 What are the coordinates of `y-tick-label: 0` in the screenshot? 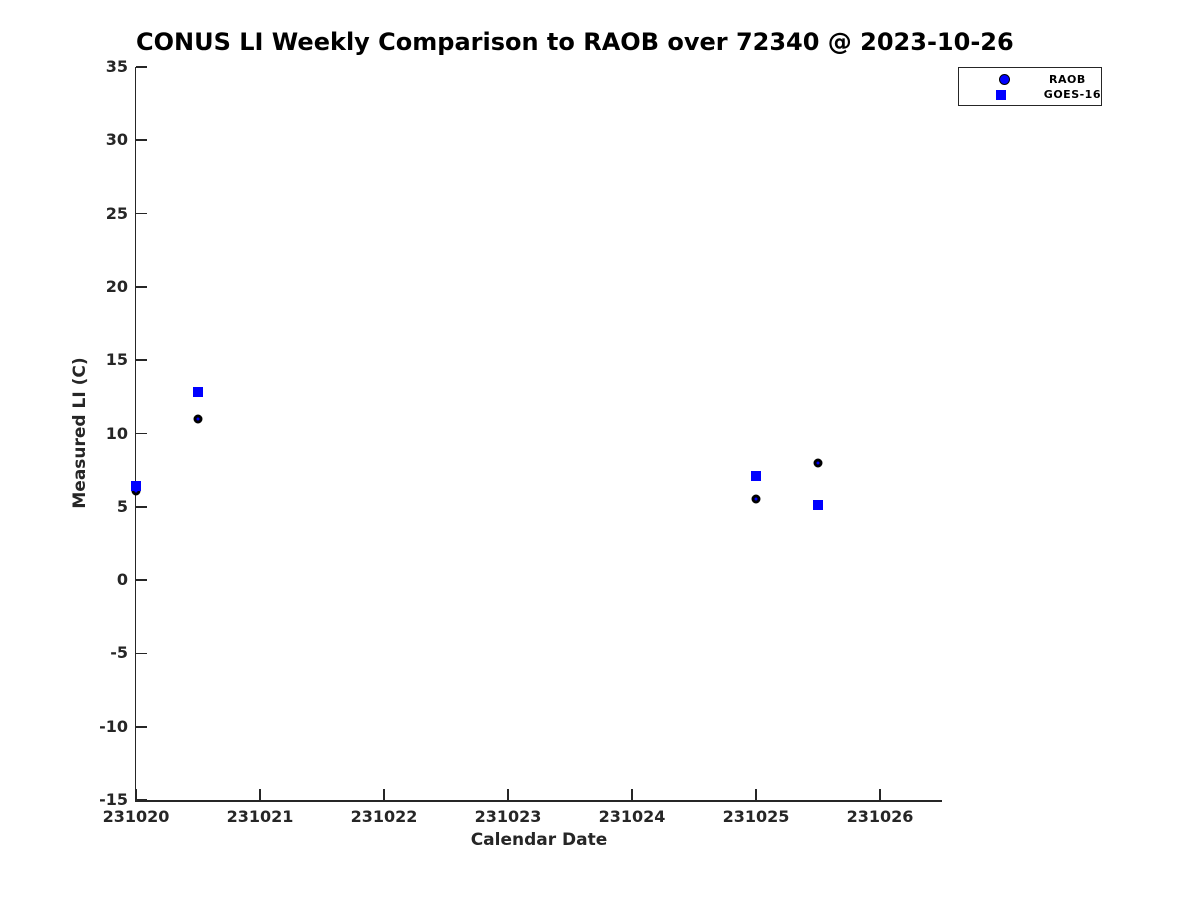 It's located at (122, 580).